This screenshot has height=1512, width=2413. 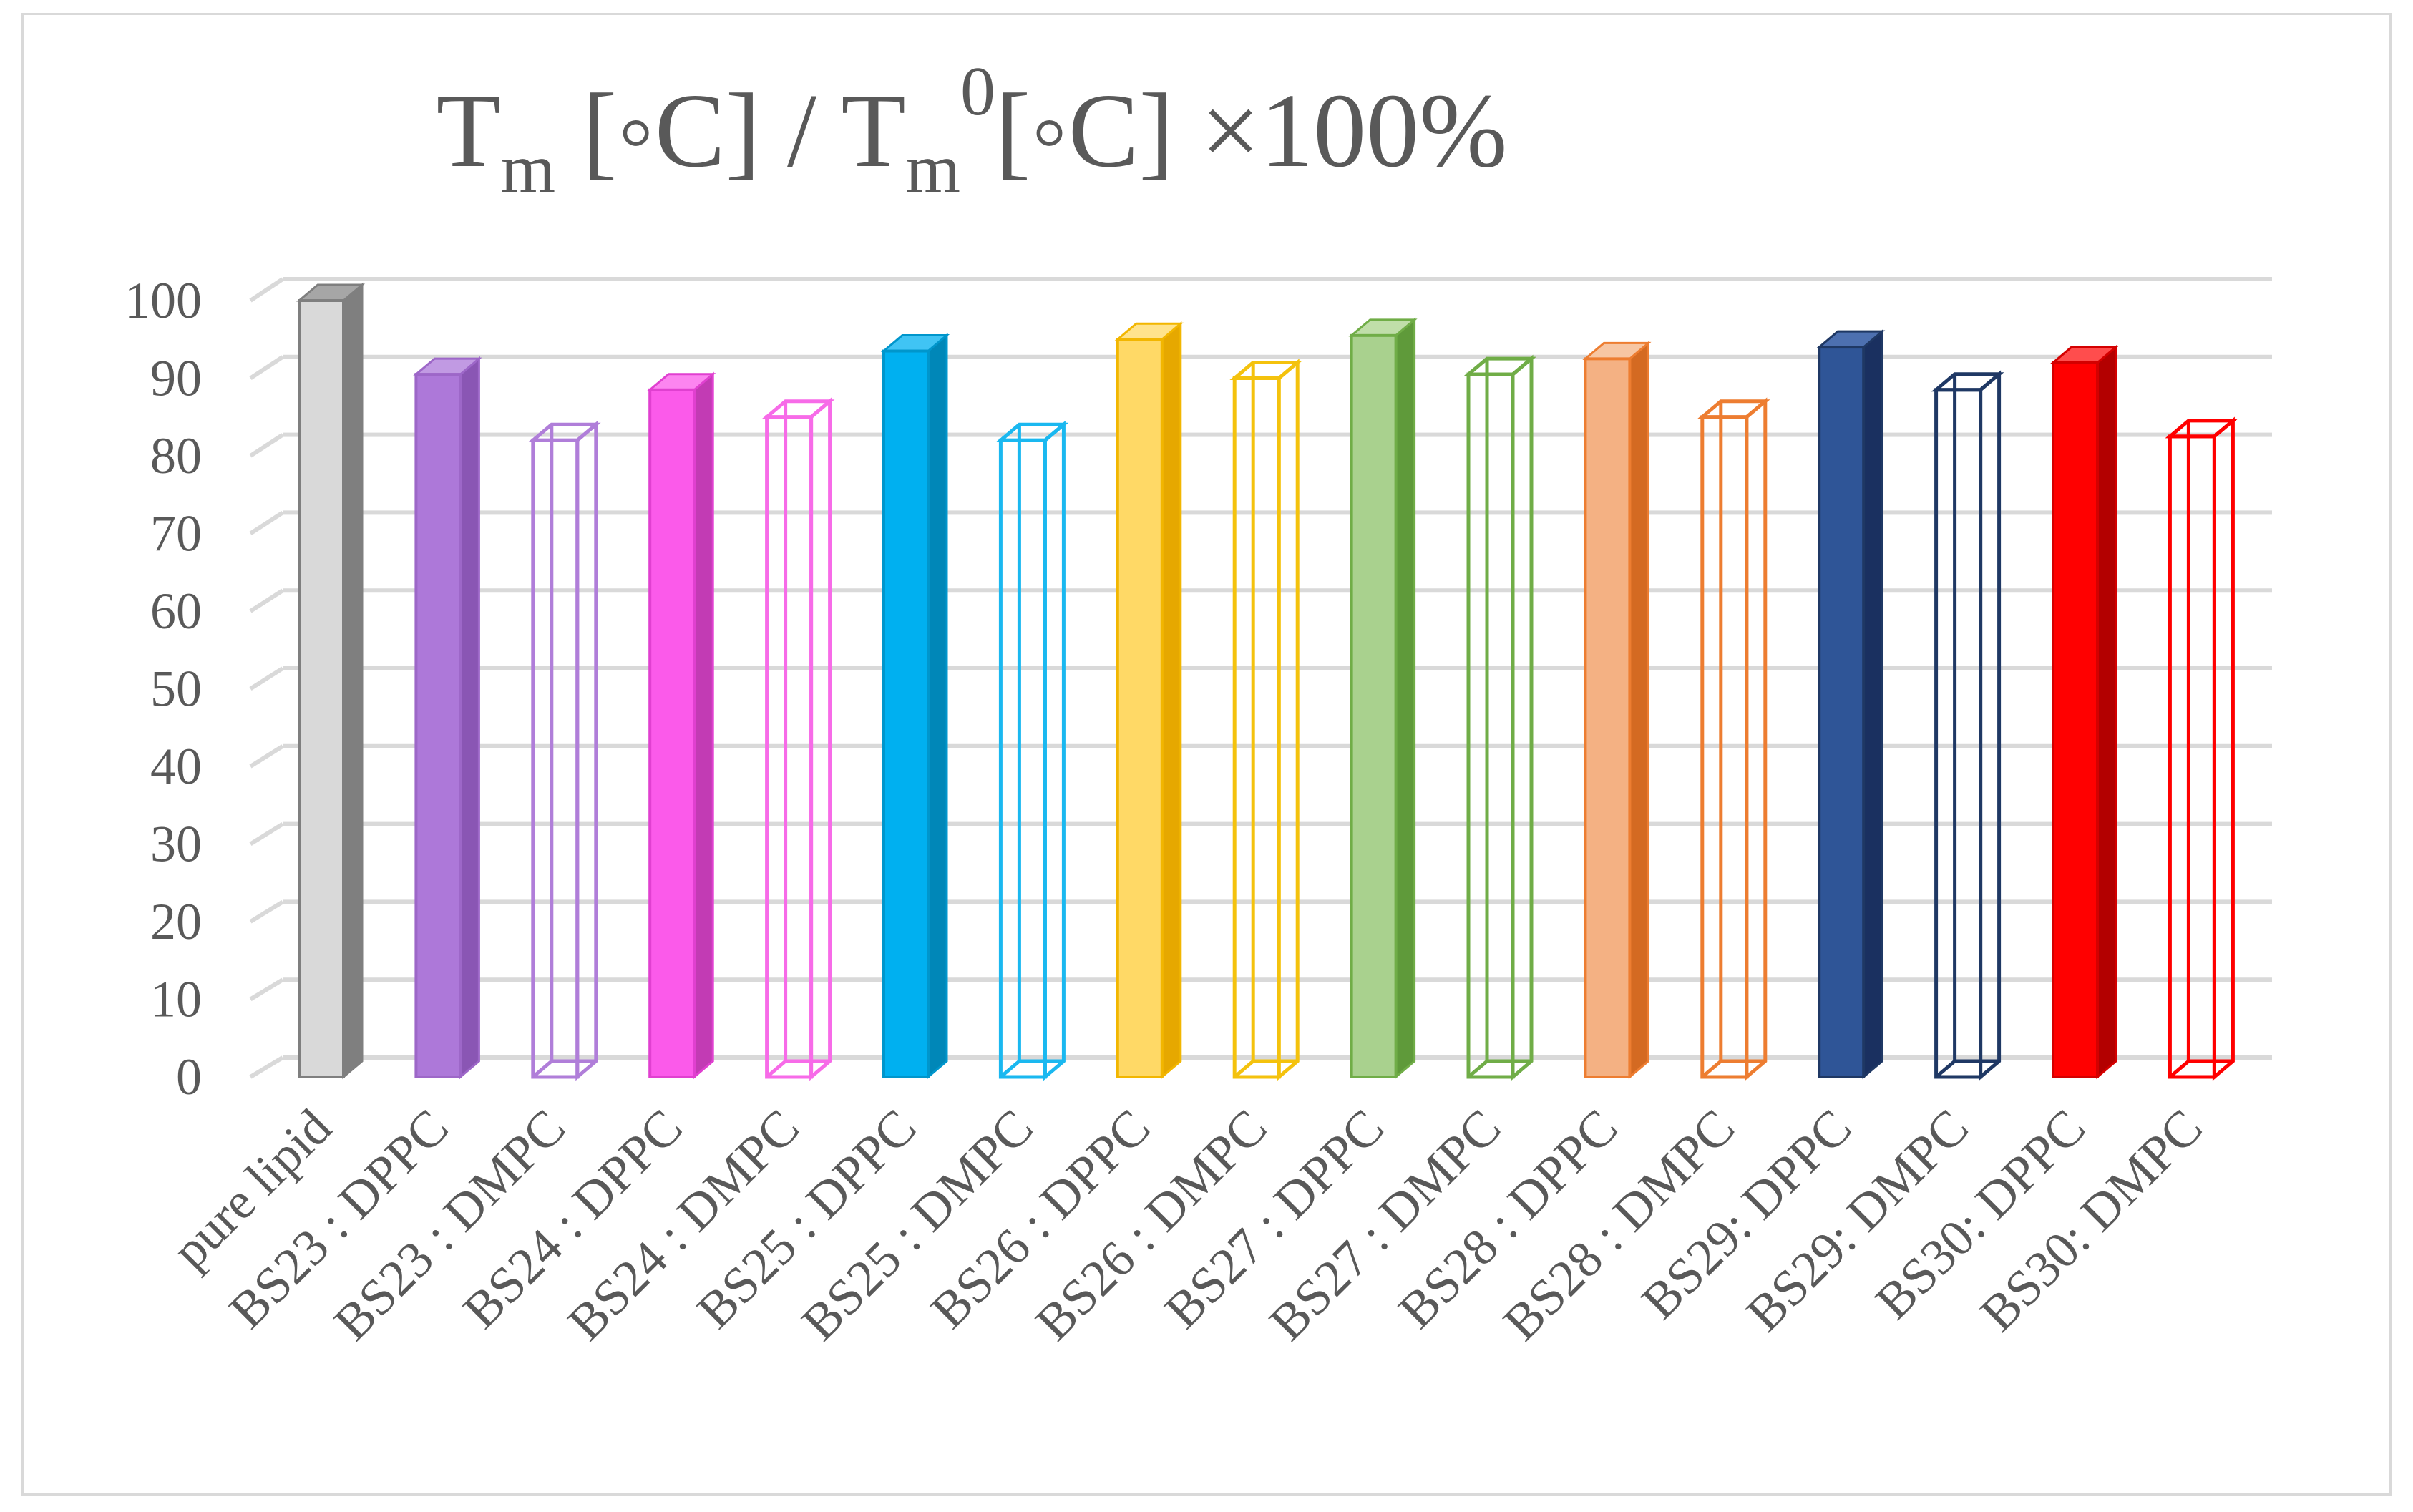 I want to click on y-axis-ticks: 0 10 20 30 40 50 60 70 80 90 100, so click(x=163, y=689).